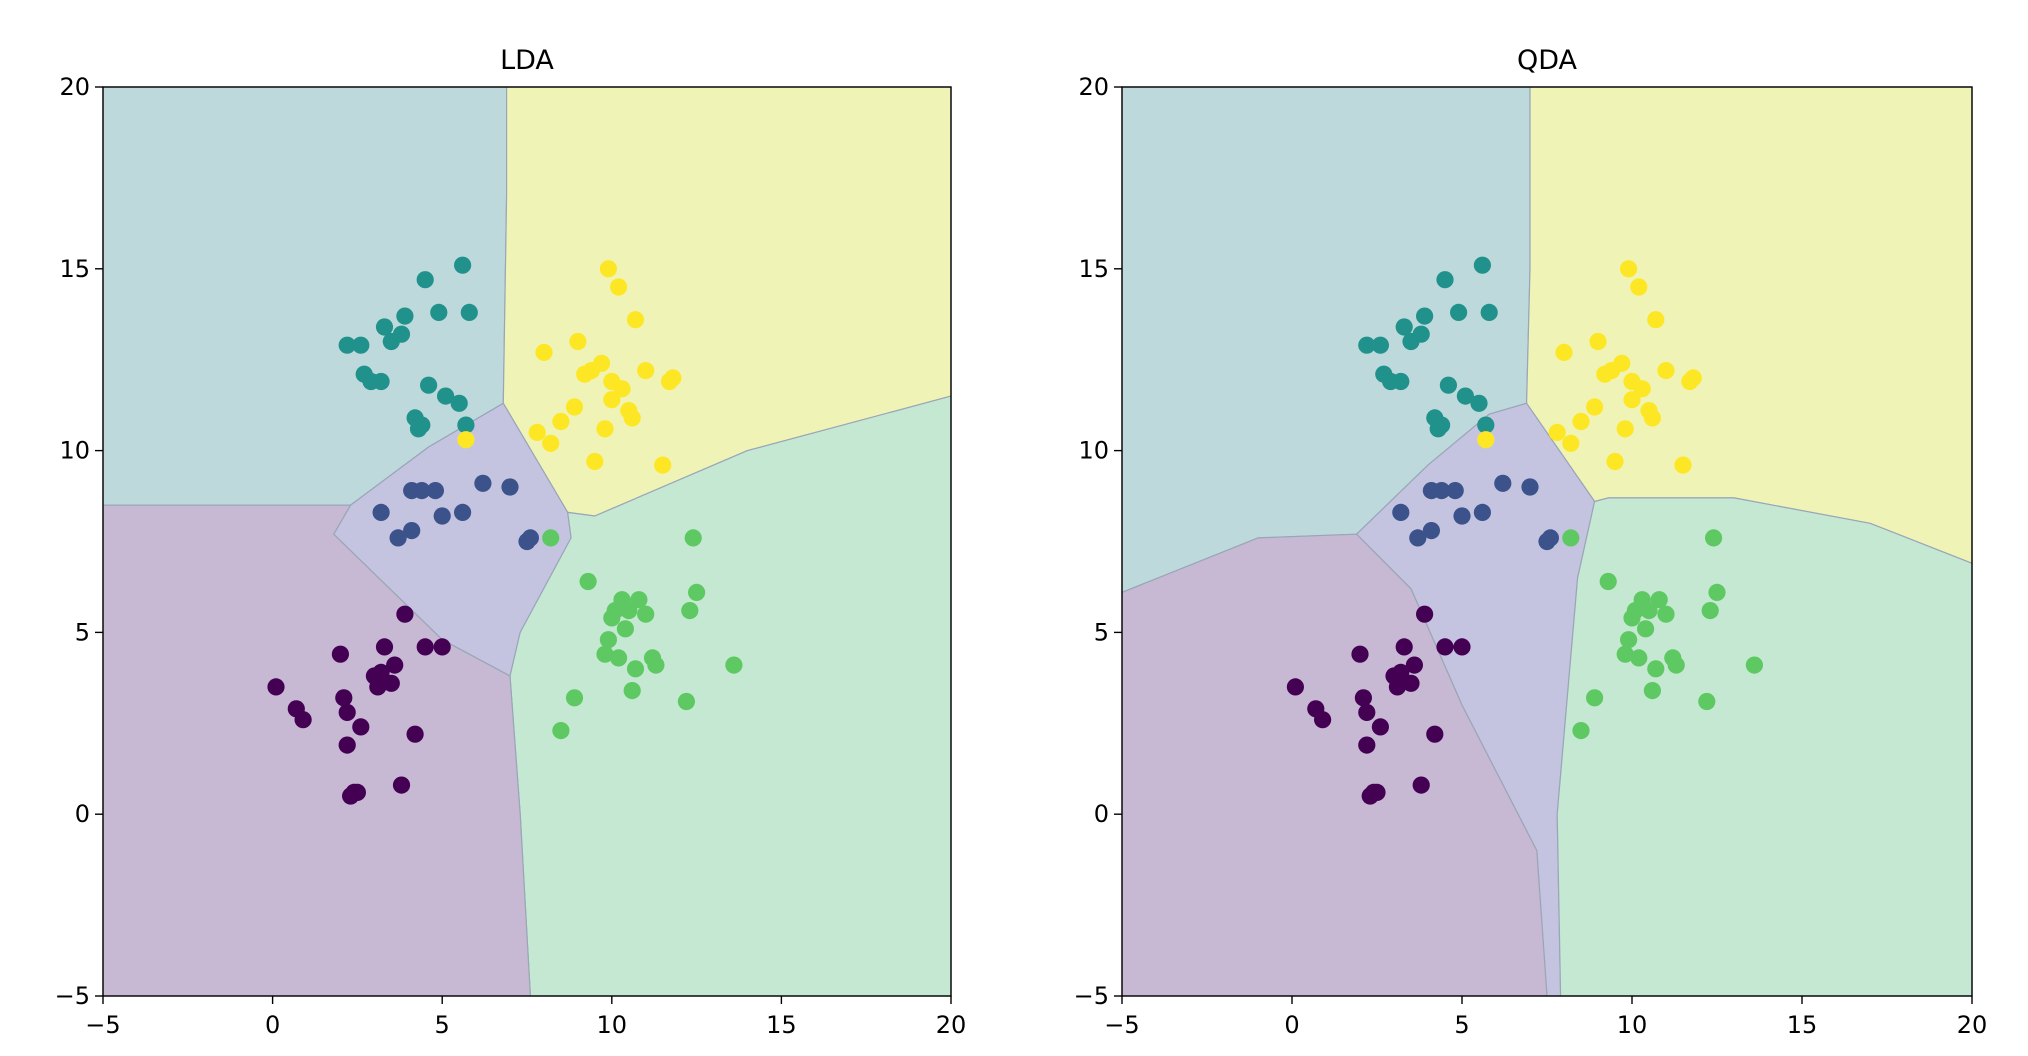  Describe the element at coordinates (527, 60) in the screenshot. I see `chart-title-lda: LDA` at that location.